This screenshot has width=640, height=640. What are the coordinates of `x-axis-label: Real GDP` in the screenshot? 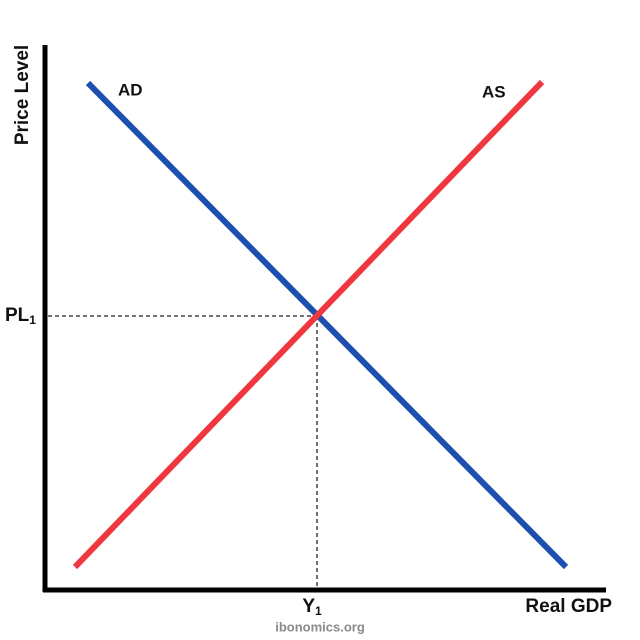 It's located at (568, 606).